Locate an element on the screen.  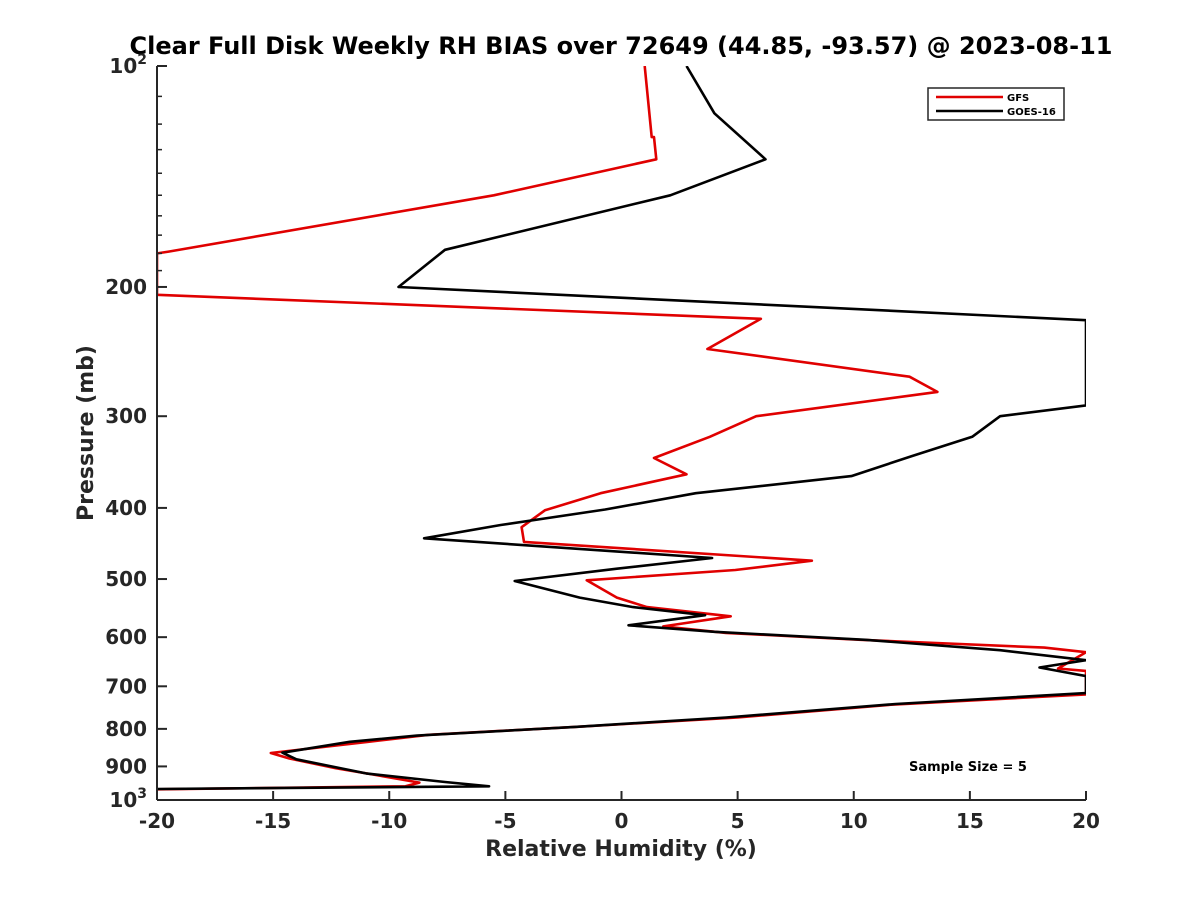
y-tick-label: 900 is located at coordinates (126, 766).